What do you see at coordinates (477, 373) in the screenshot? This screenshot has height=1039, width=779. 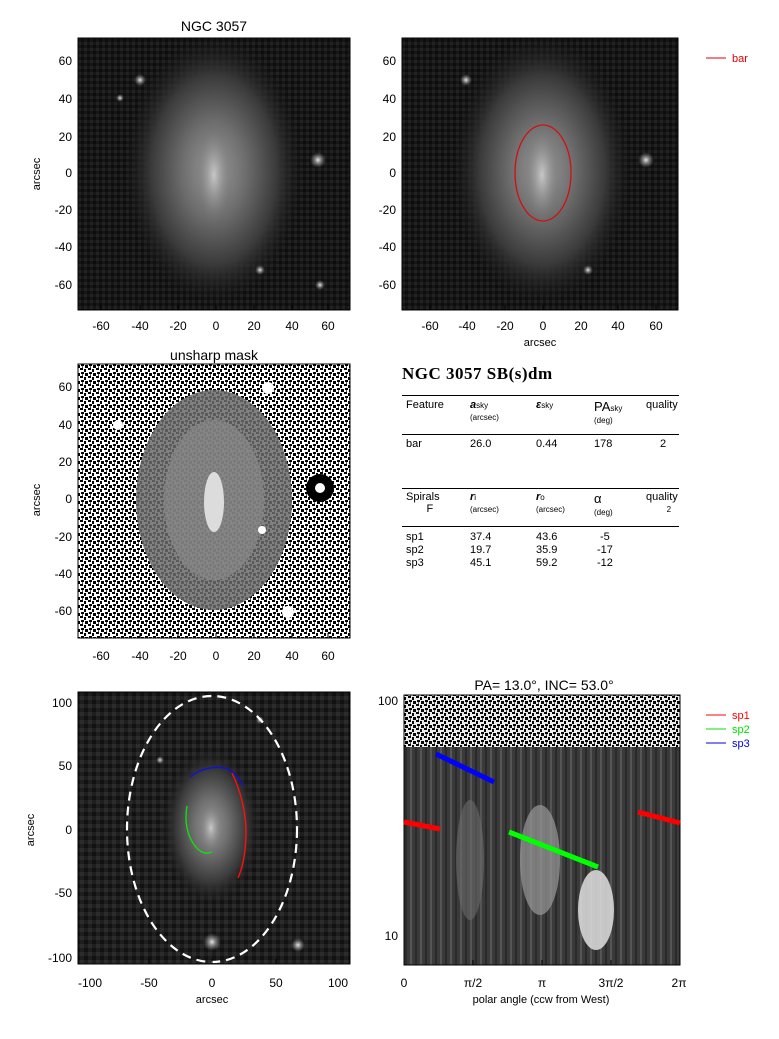 I see `table-heading: NGC 3057 SB(s)dm` at bounding box center [477, 373].